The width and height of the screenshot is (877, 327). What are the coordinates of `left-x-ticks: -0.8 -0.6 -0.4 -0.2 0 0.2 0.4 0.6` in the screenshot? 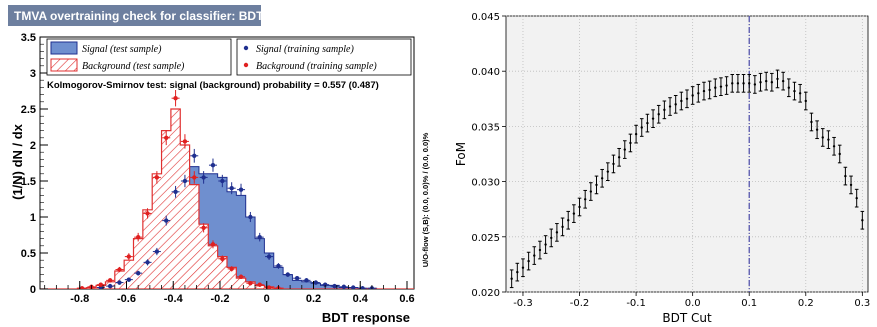 It's located at (229, 293).